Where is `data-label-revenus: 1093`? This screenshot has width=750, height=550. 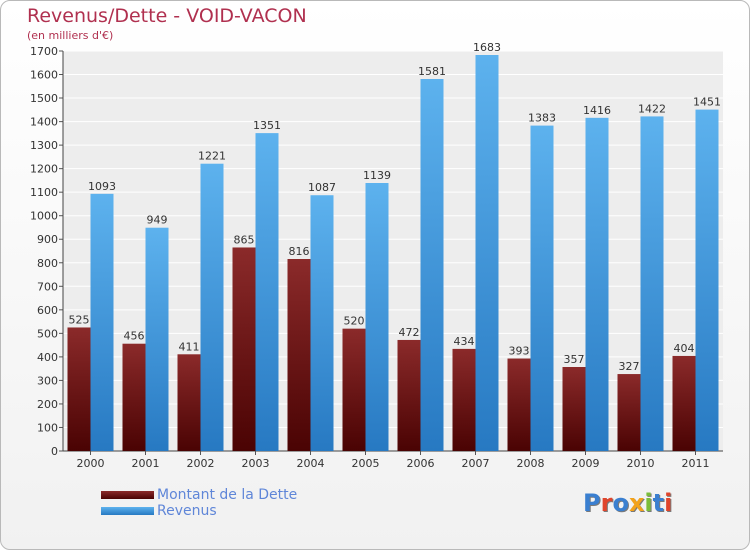 data-label-revenus: 1093 is located at coordinates (102, 186).